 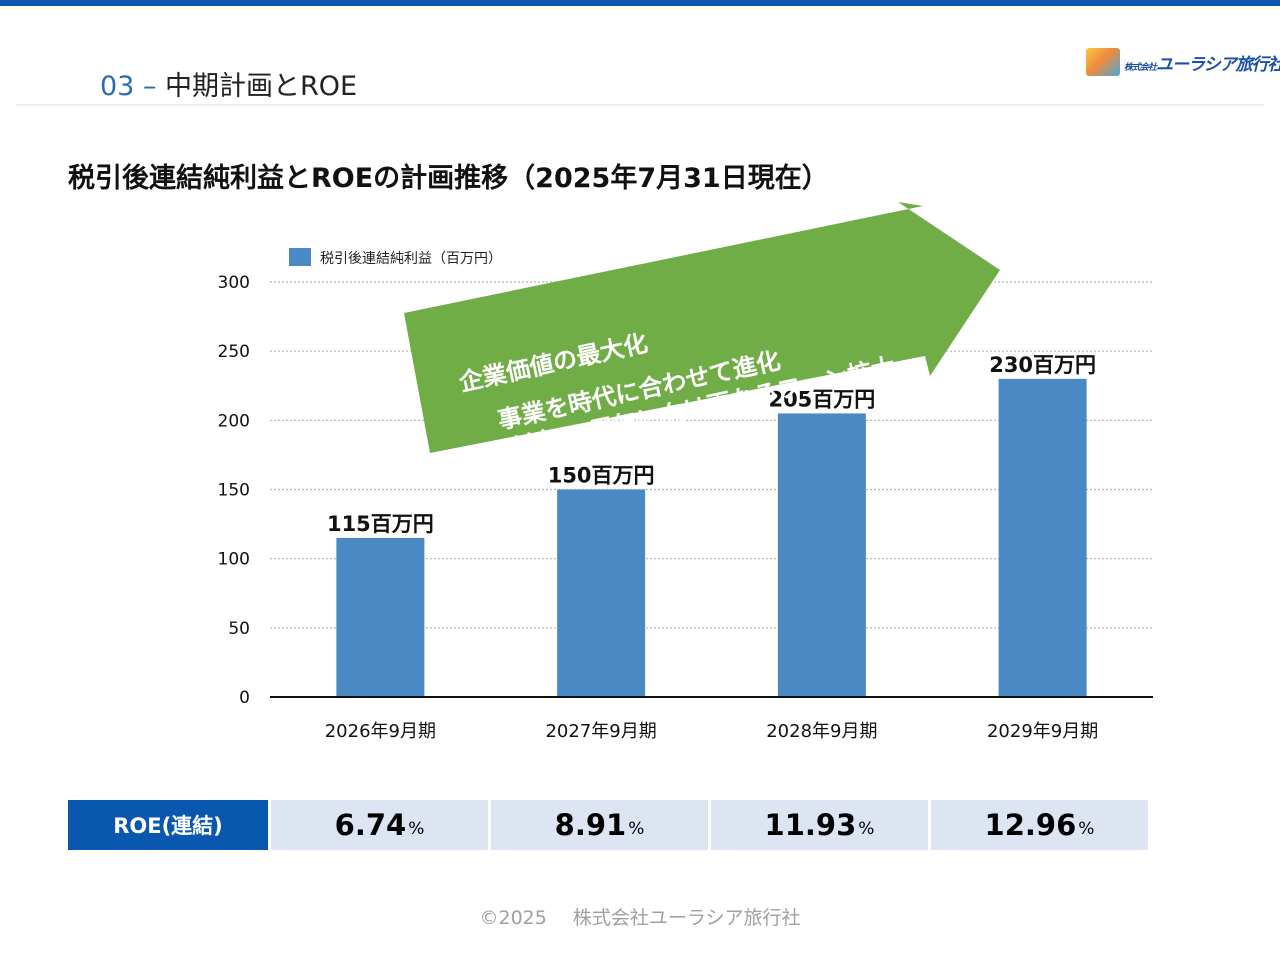 What do you see at coordinates (601, 476) in the screenshot?
I see `data-label: 150百万円` at bounding box center [601, 476].